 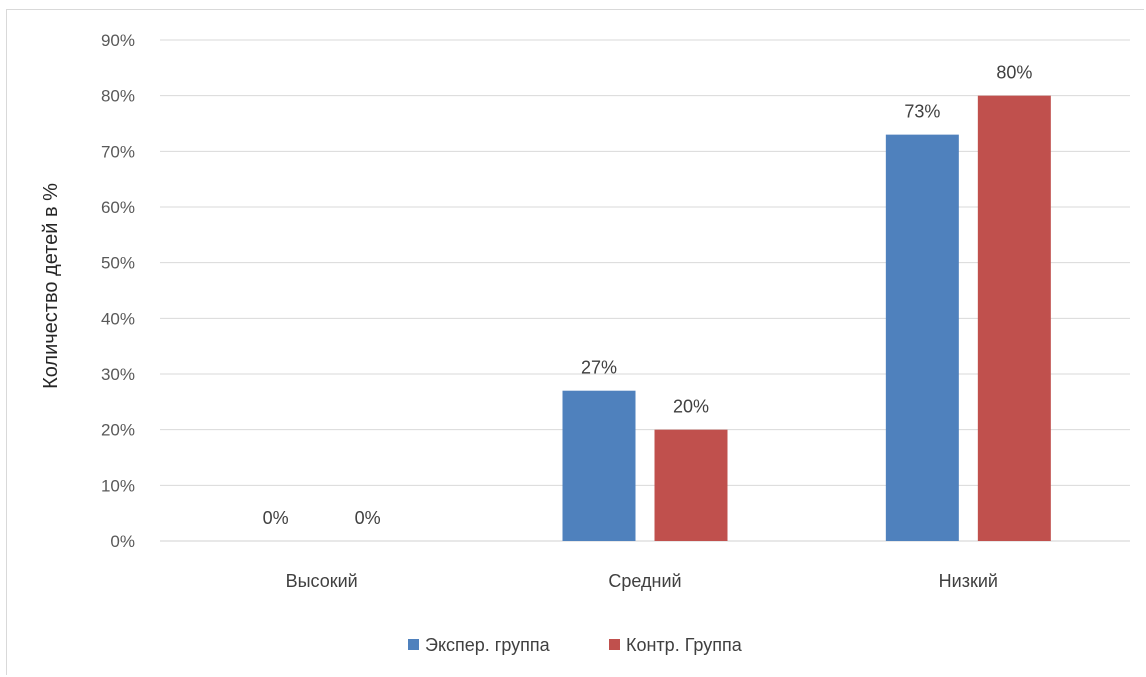 I want to click on y-axis-ticks: 0% 10% 20% 30% 40% 50% 60% 70% 80% 90%, so click(x=118, y=291).